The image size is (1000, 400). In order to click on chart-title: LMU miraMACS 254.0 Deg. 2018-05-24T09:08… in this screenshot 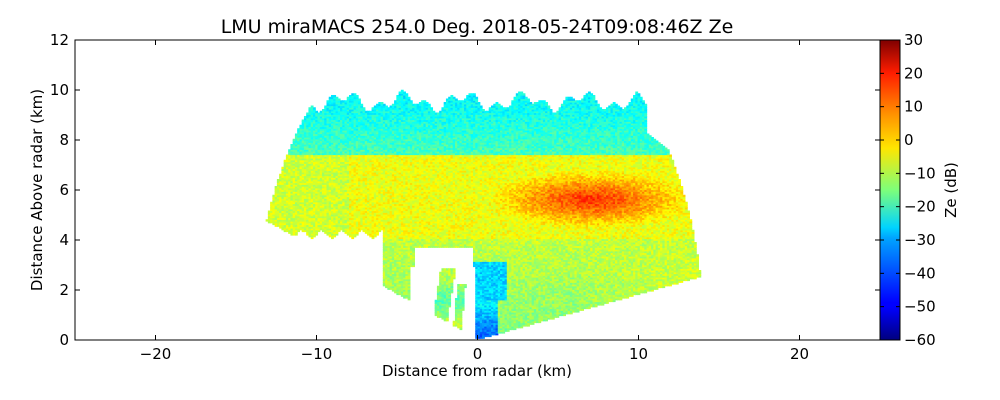, I will do `click(477, 27)`.